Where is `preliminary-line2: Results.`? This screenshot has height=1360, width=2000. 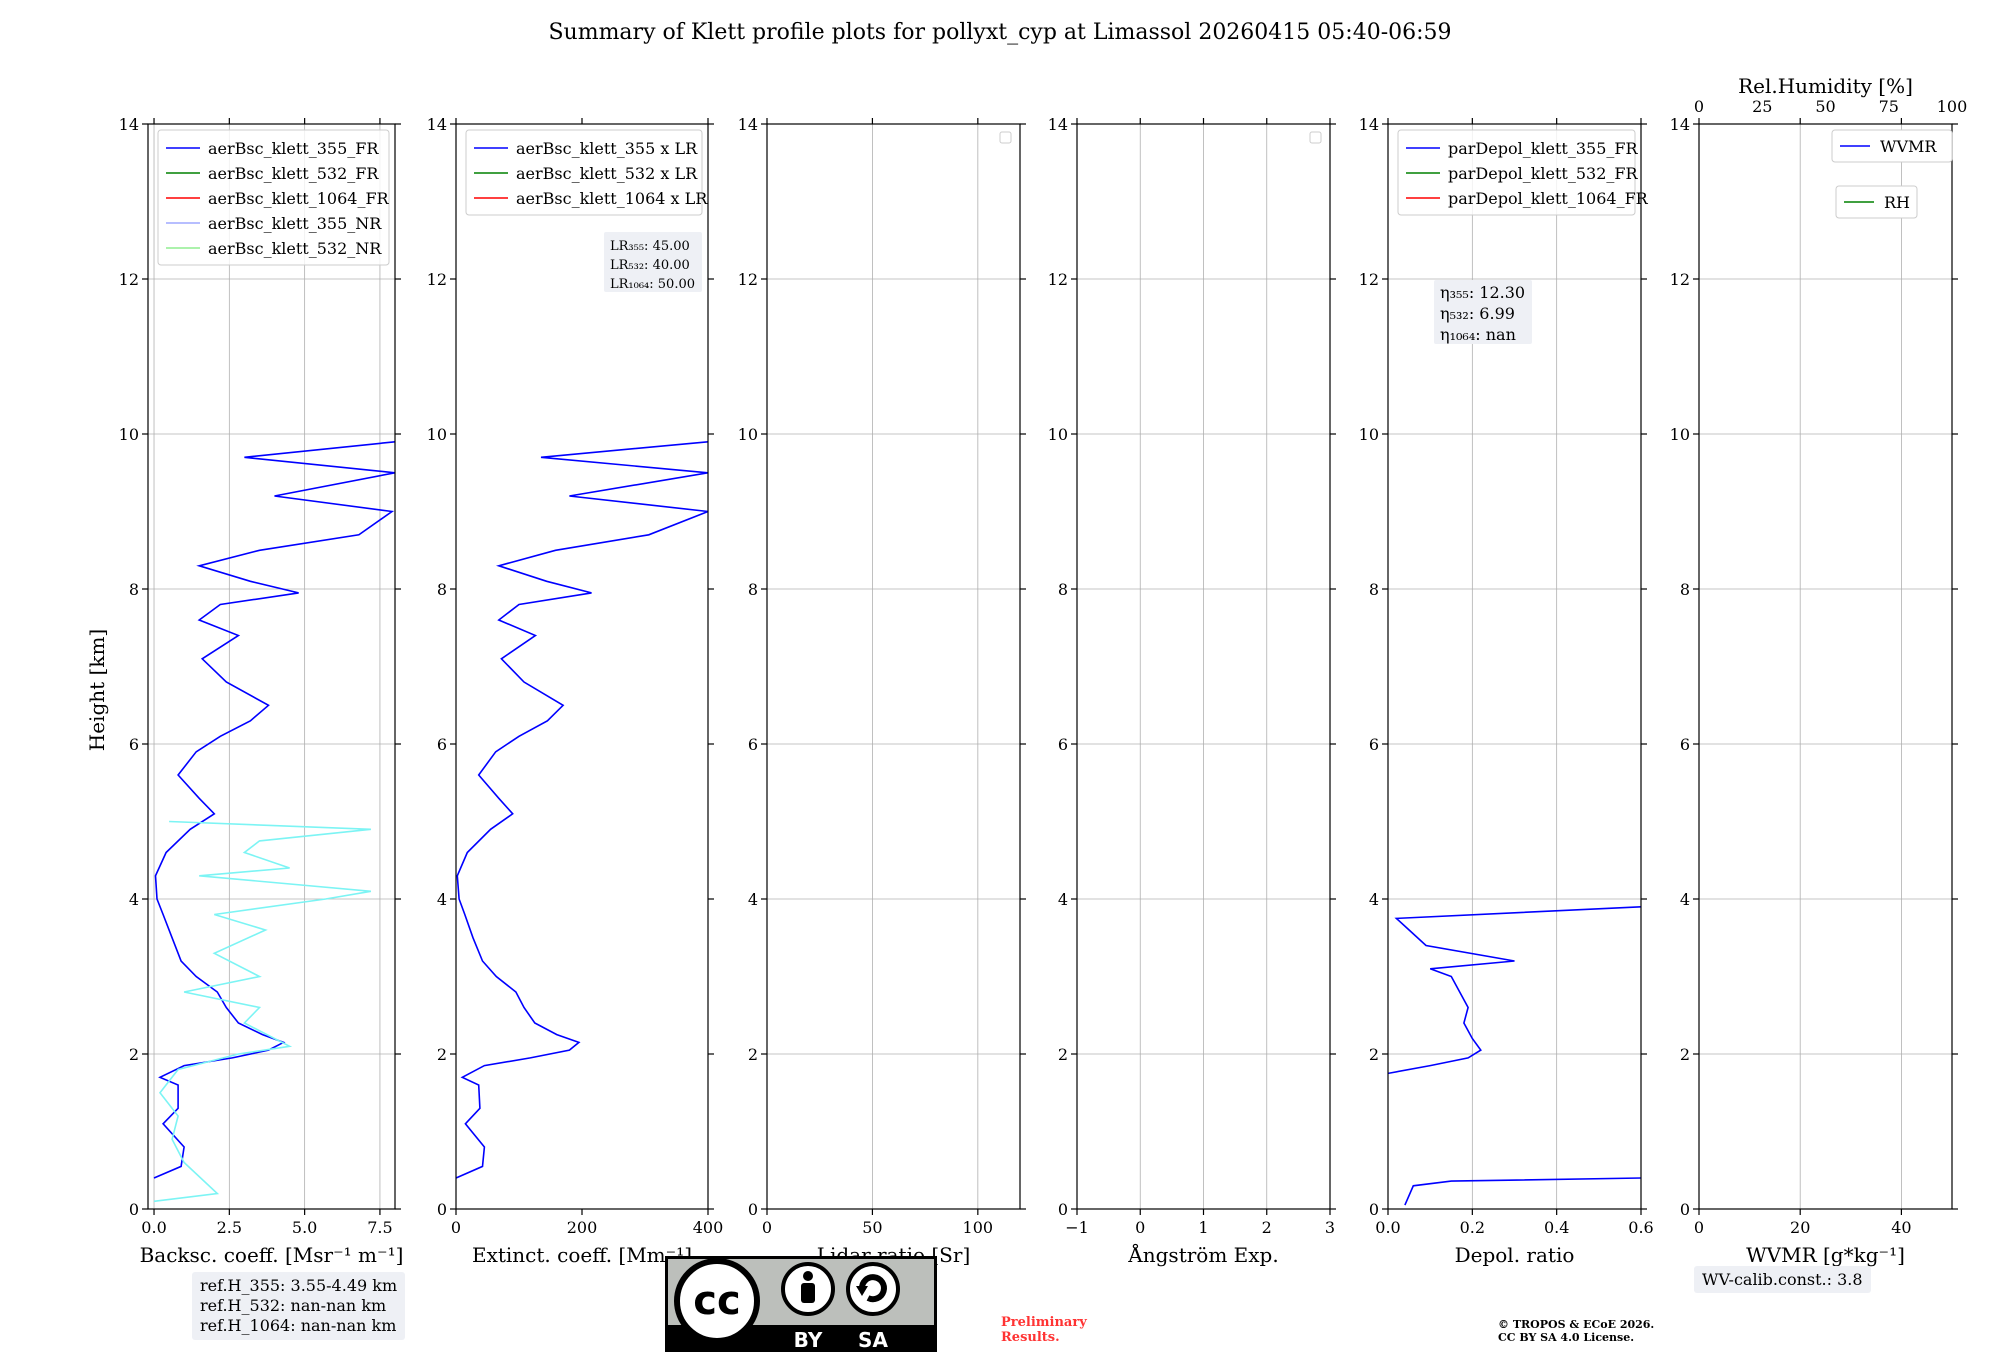 preliminary-line2: Results. is located at coordinates (1030, 1337).